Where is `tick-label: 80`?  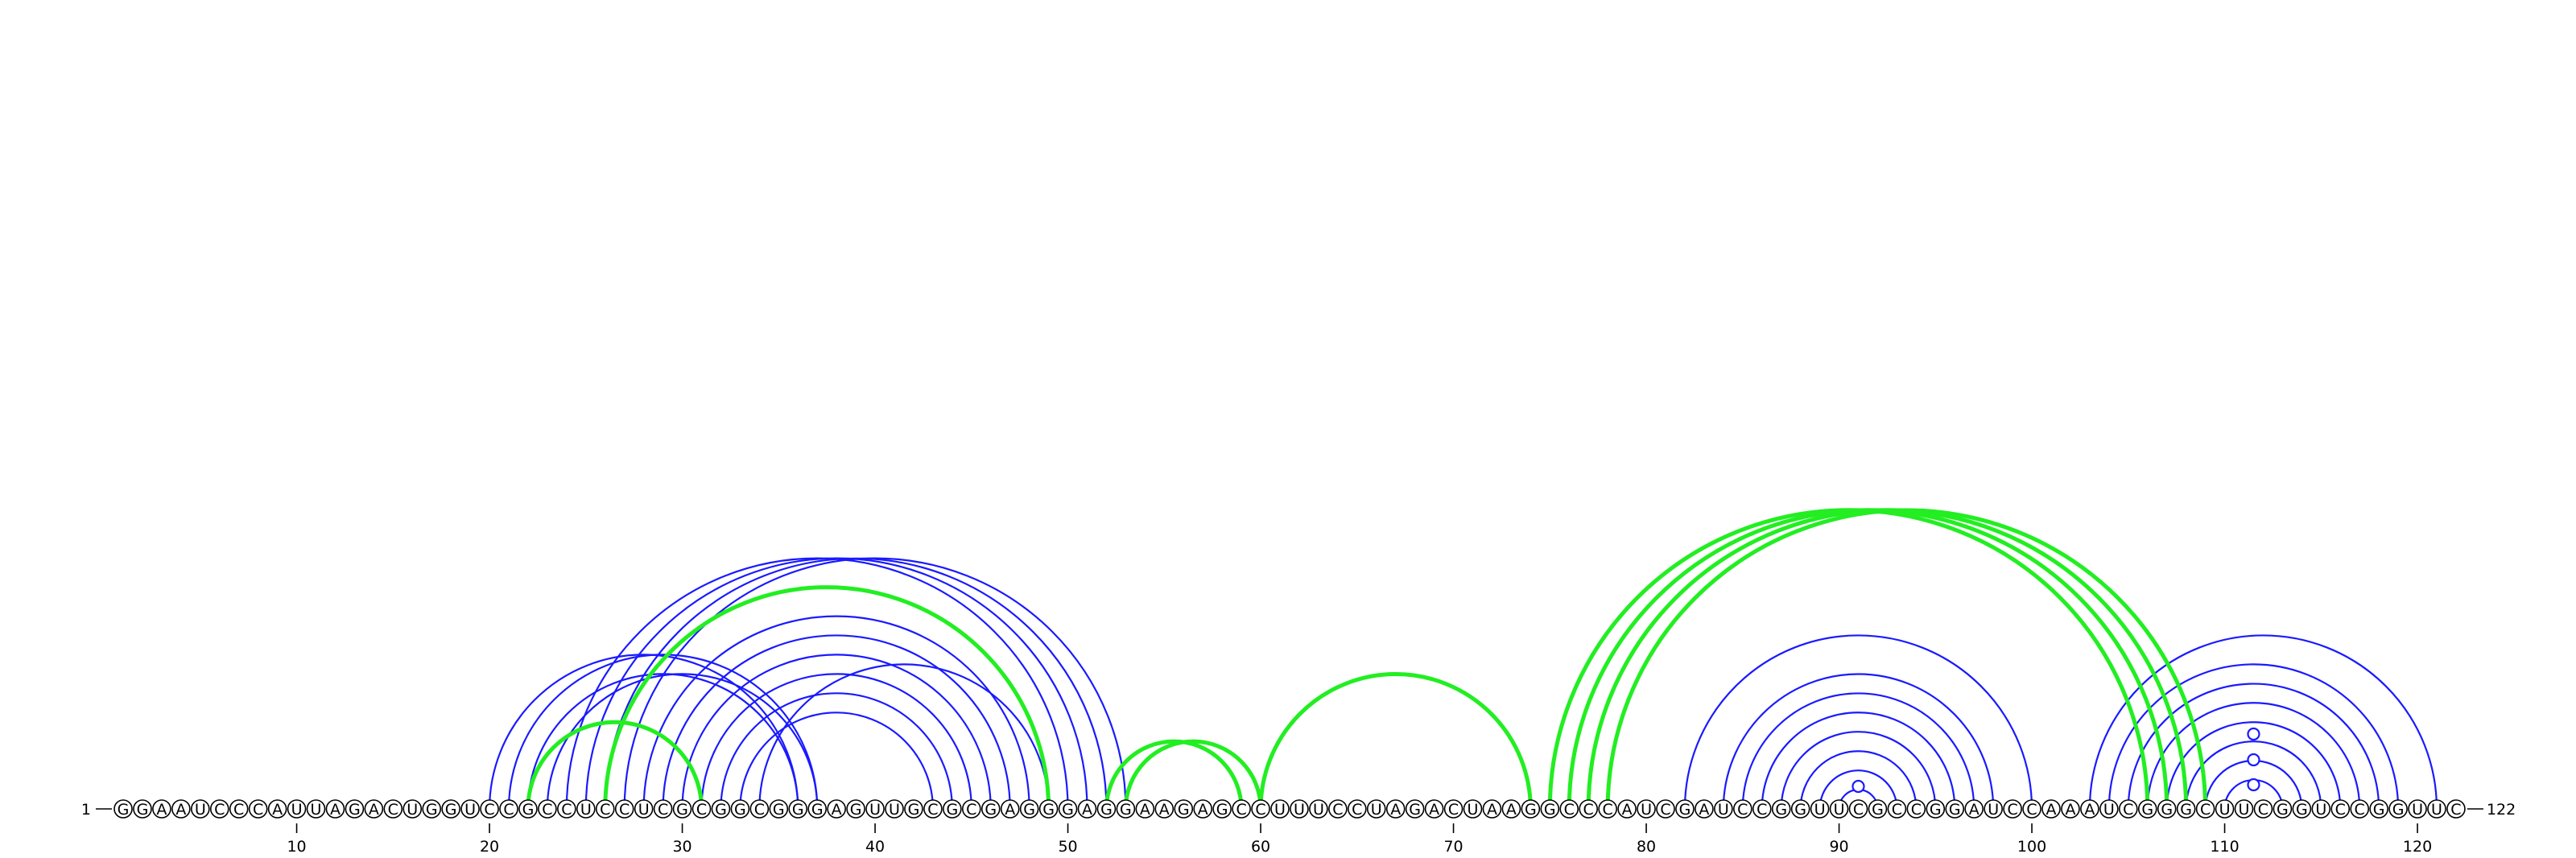
tick-label: 80 is located at coordinates (1646, 847).